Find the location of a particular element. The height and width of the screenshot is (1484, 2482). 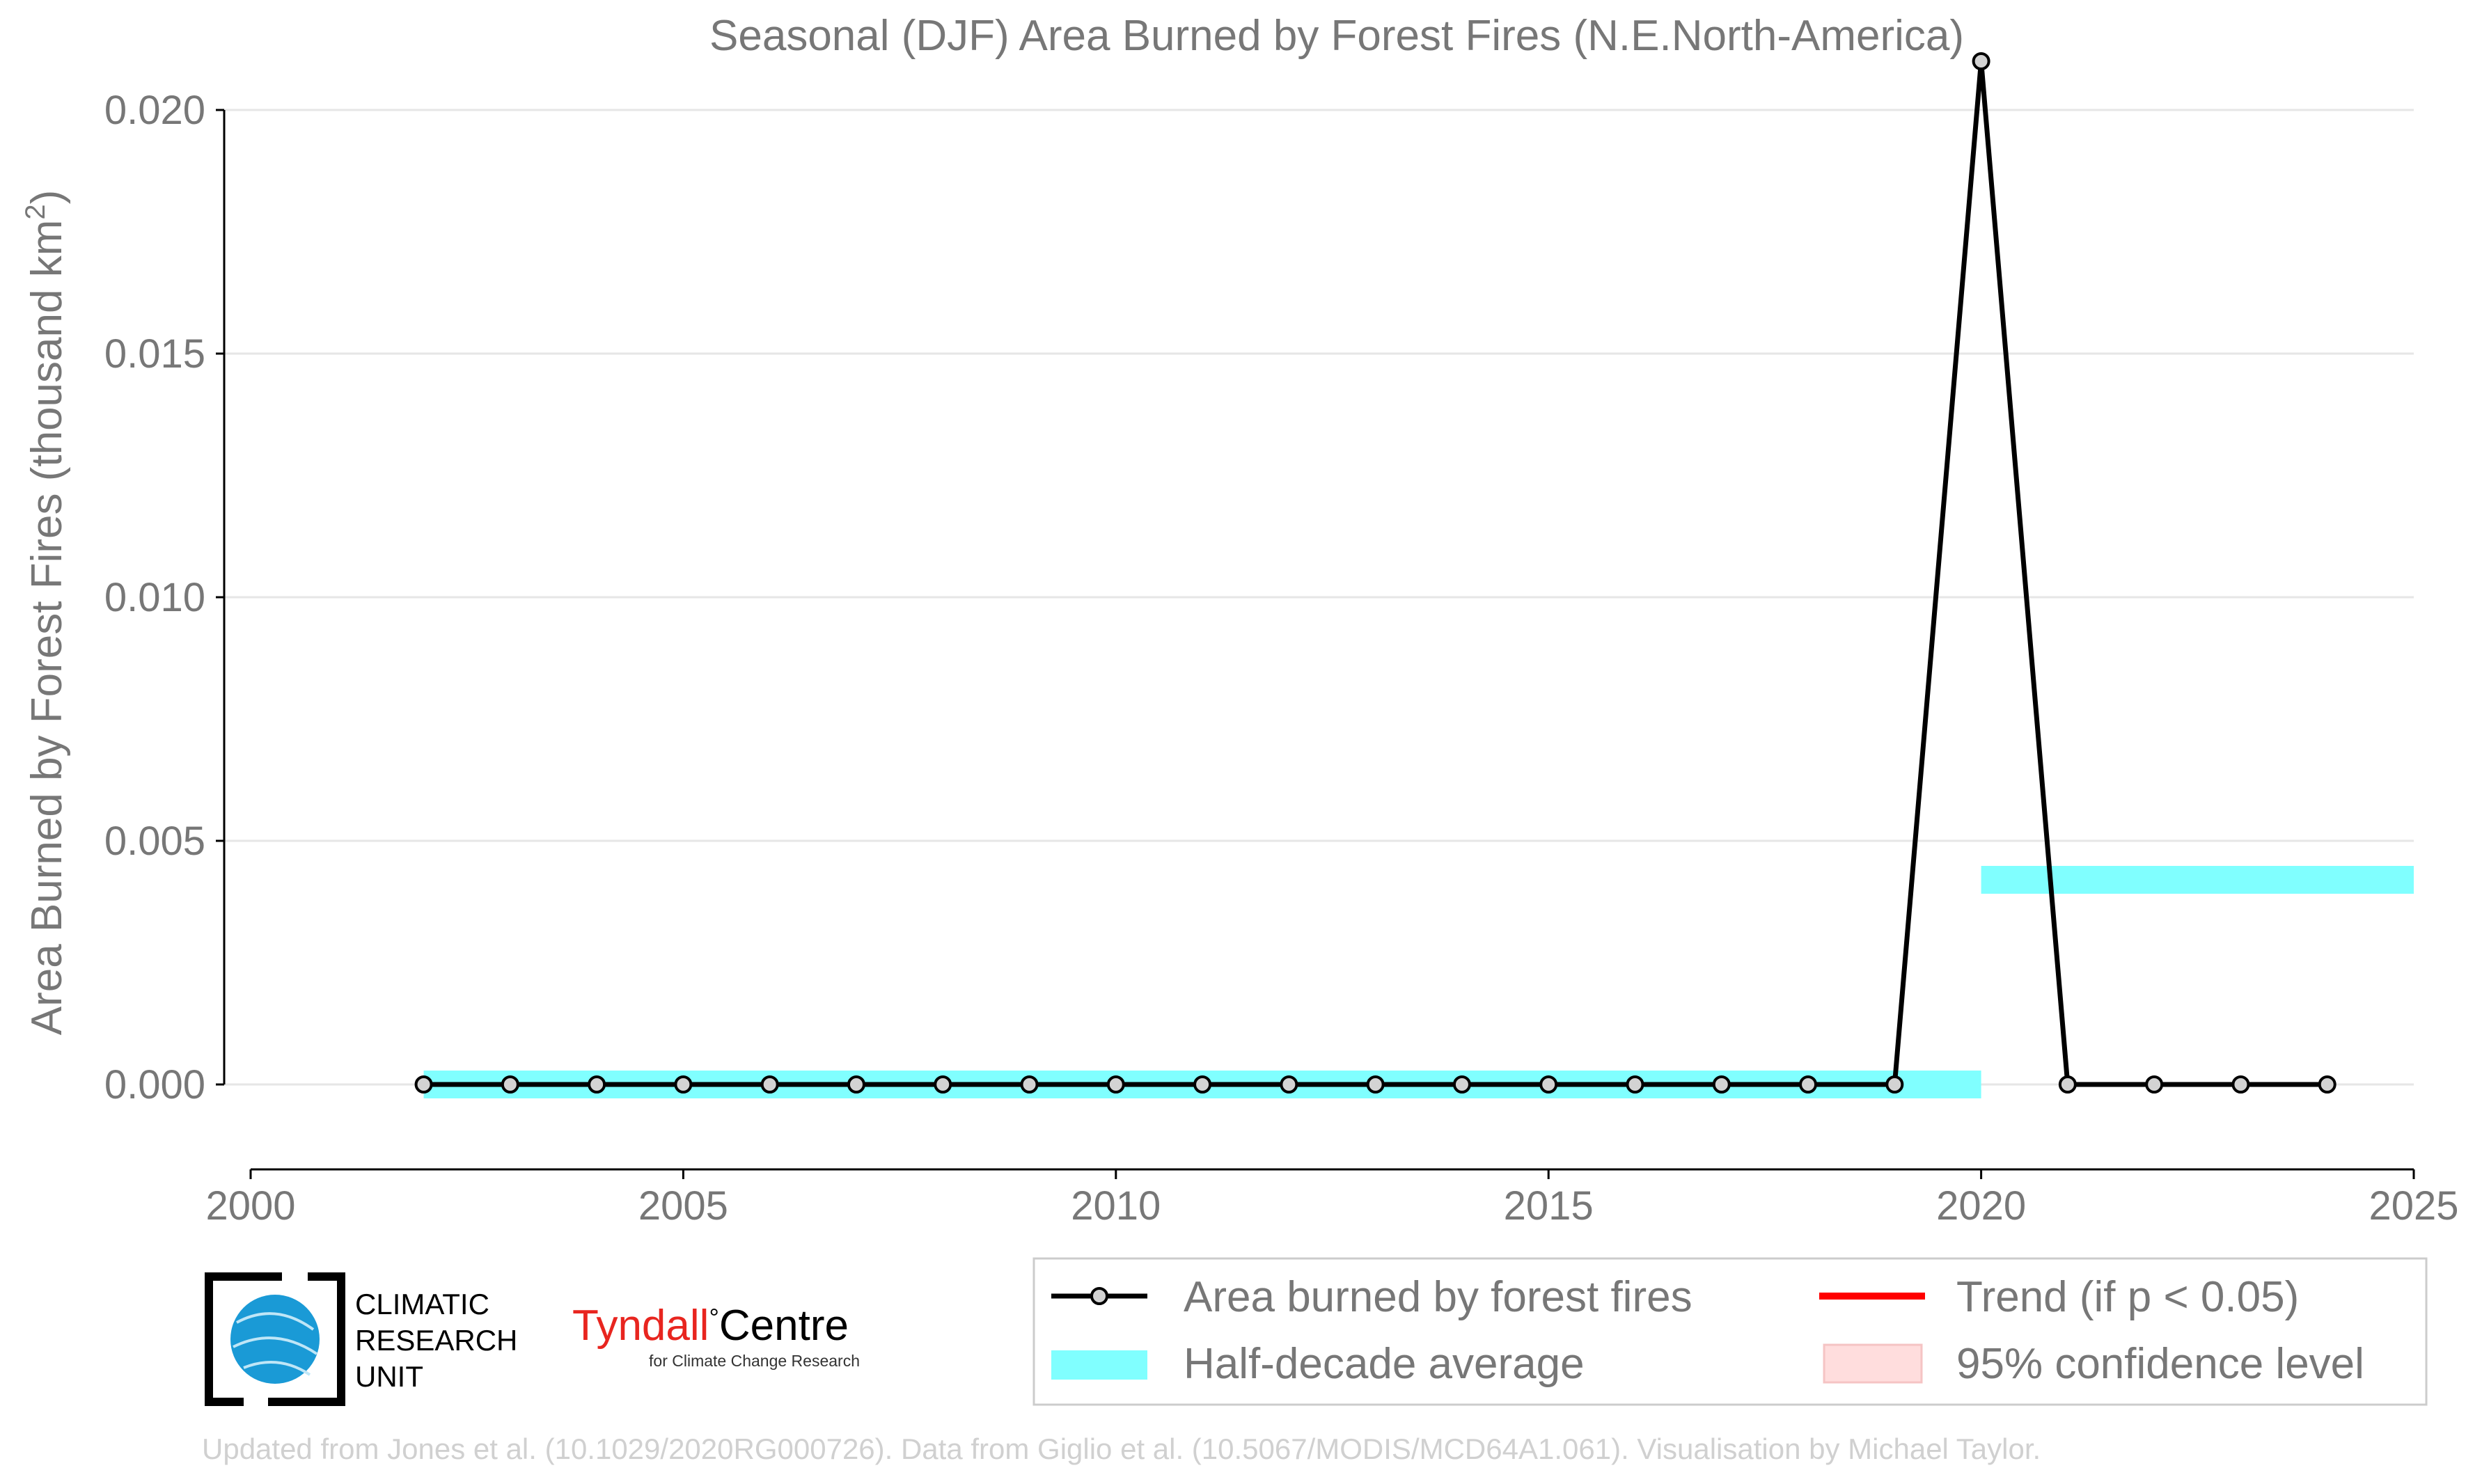

legend-box is located at coordinates (1730, 1331).